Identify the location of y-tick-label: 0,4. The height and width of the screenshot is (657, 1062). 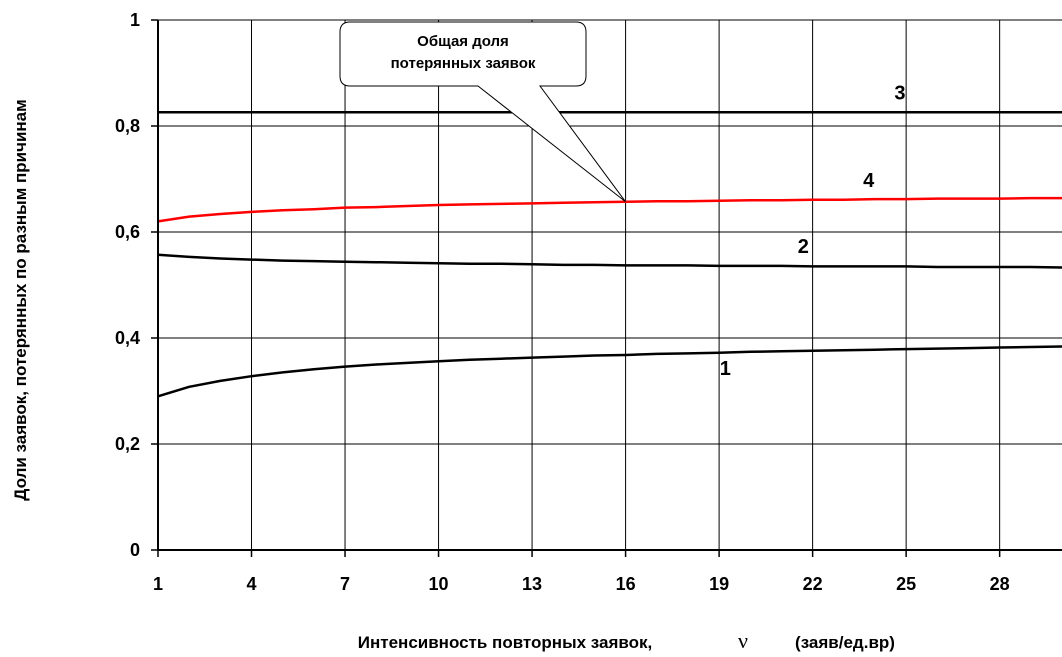
(127, 338).